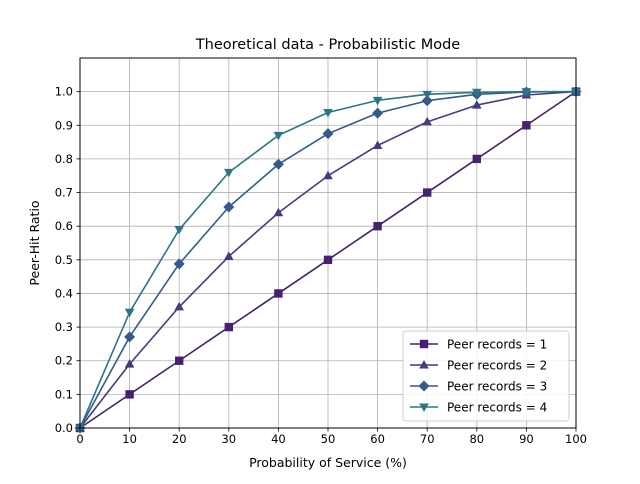 This screenshot has height=484, width=640. I want to click on y-tick-label: 0.1, so click(64, 394).